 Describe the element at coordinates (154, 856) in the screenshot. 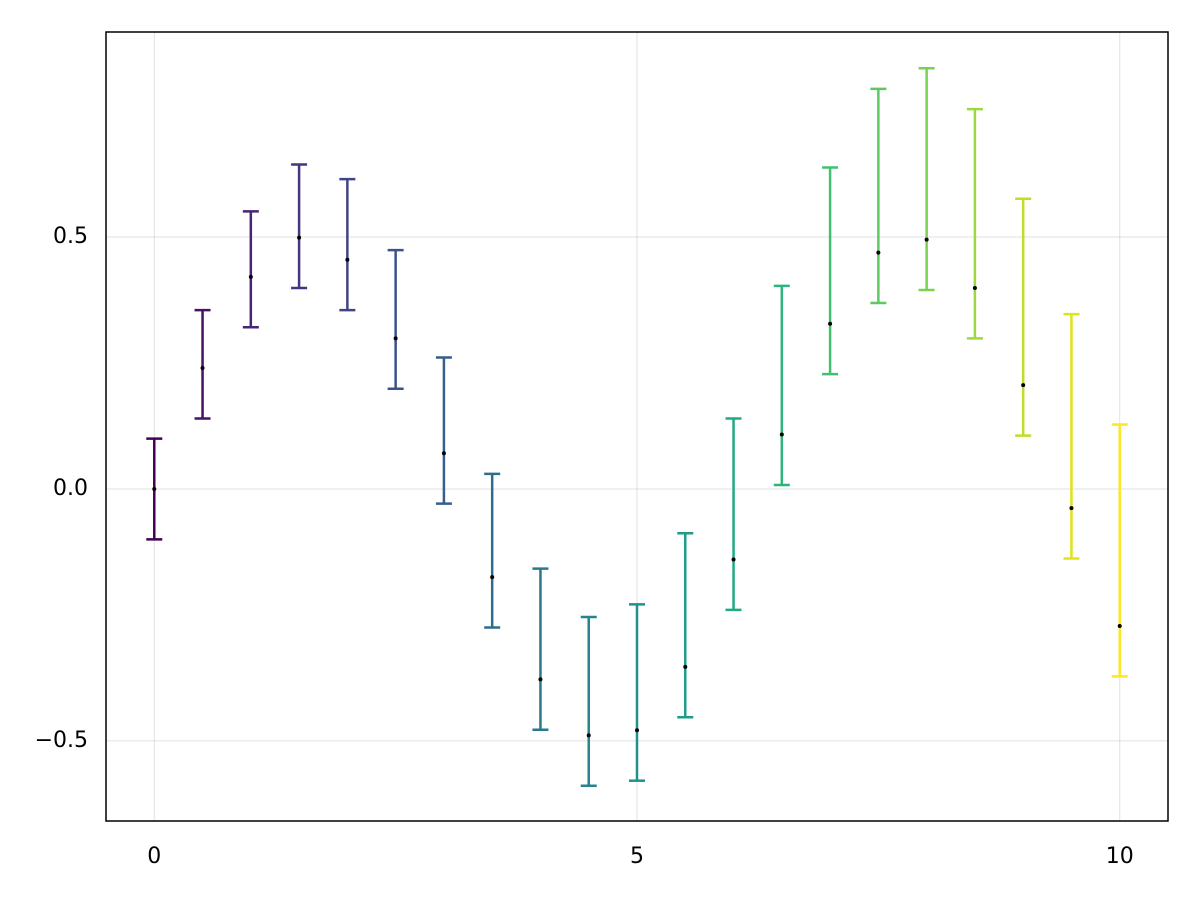

I see `x-tick-label: 0` at that location.